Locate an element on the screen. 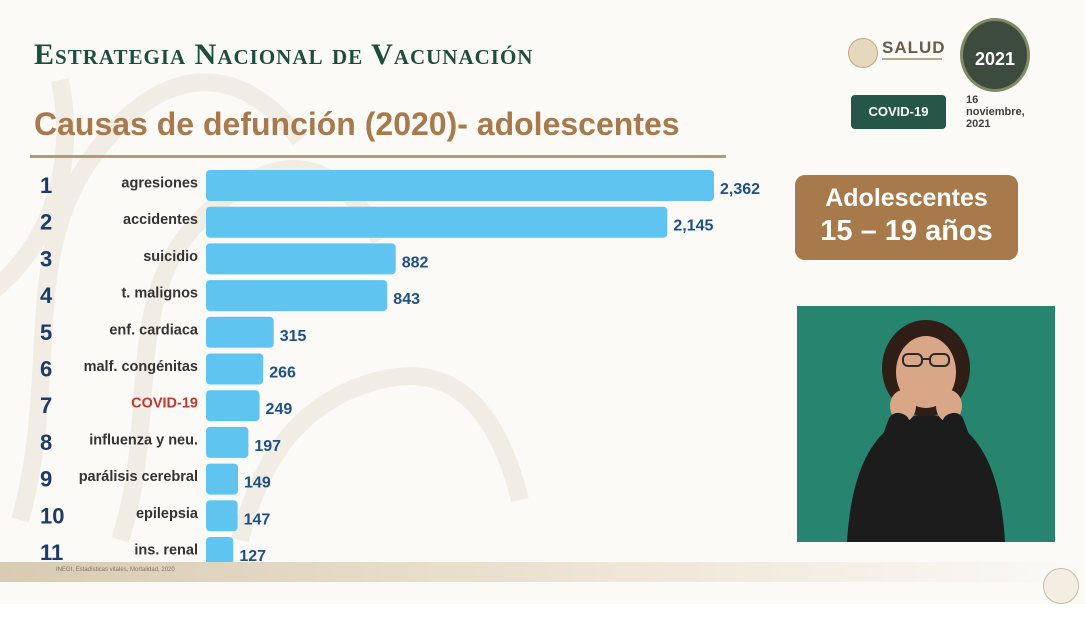 The image size is (1085, 620). rank-label: 9 is located at coordinates (46, 479).